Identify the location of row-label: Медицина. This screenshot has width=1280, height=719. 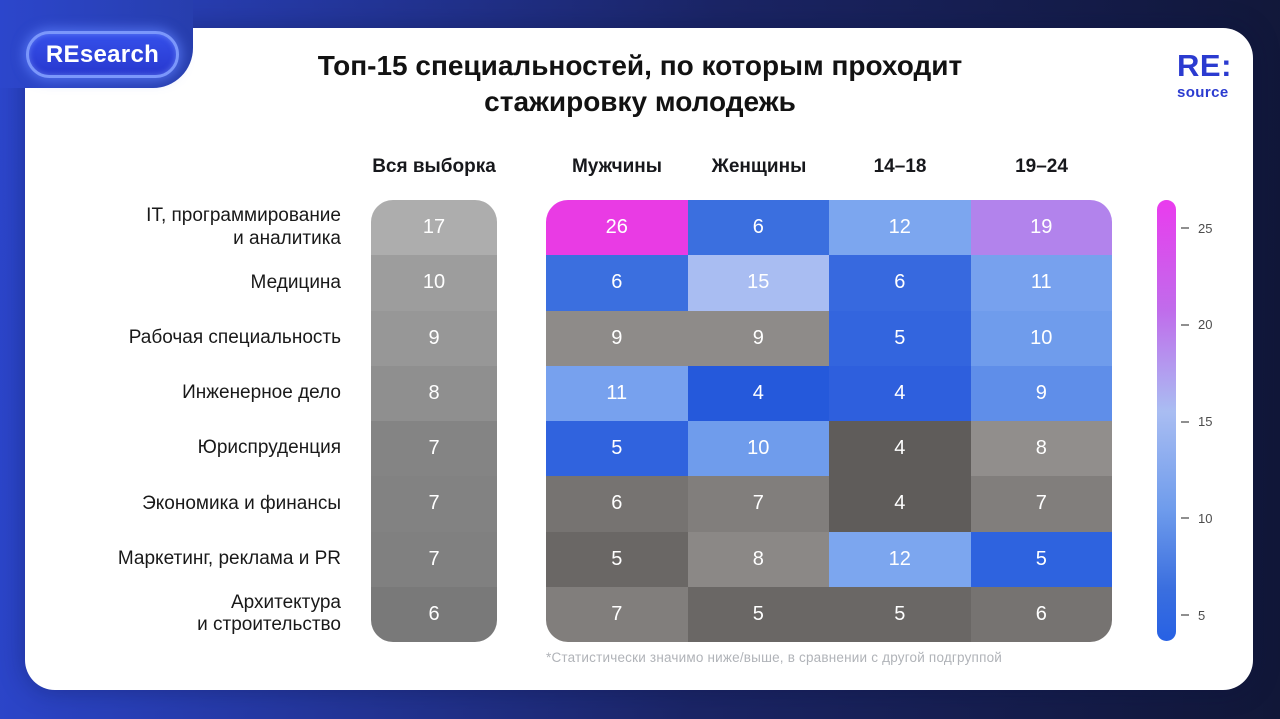
(295, 282).